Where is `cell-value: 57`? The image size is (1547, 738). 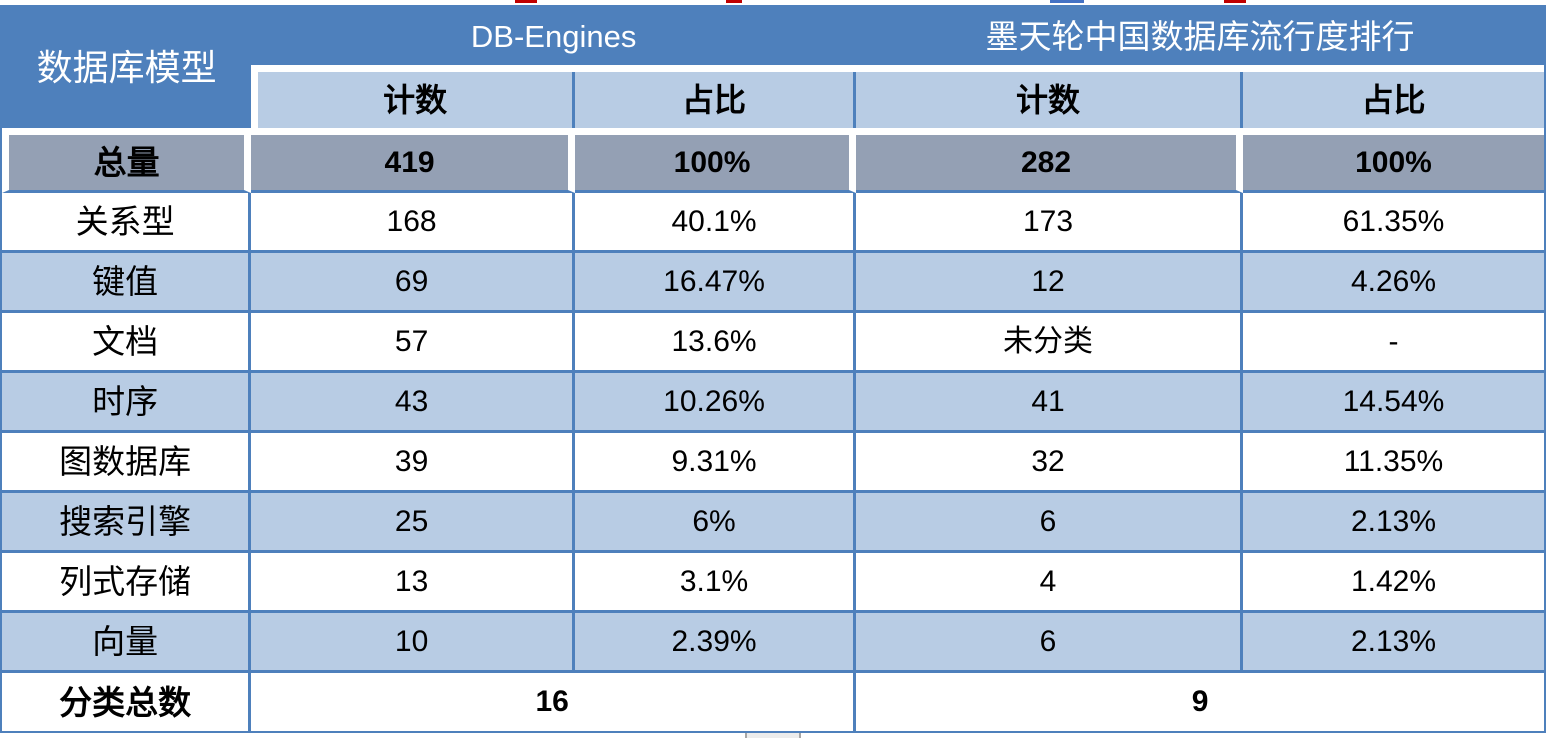
cell-value: 57 is located at coordinates (413, 343).